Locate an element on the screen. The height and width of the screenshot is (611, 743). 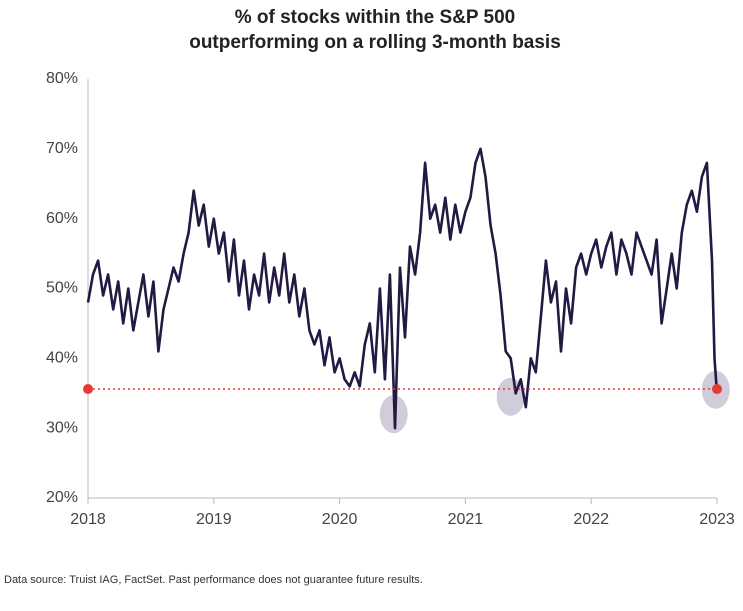
chart-title: outperforming on a rolling 3-month basis is located at coordinates (375, 42).